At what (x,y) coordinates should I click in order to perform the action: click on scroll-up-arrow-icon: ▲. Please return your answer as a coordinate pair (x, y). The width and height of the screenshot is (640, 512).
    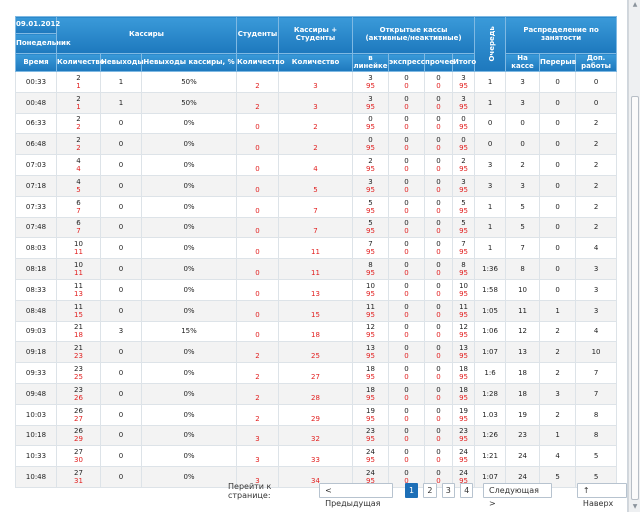
    Looking at the image, I should click on (635, 4).